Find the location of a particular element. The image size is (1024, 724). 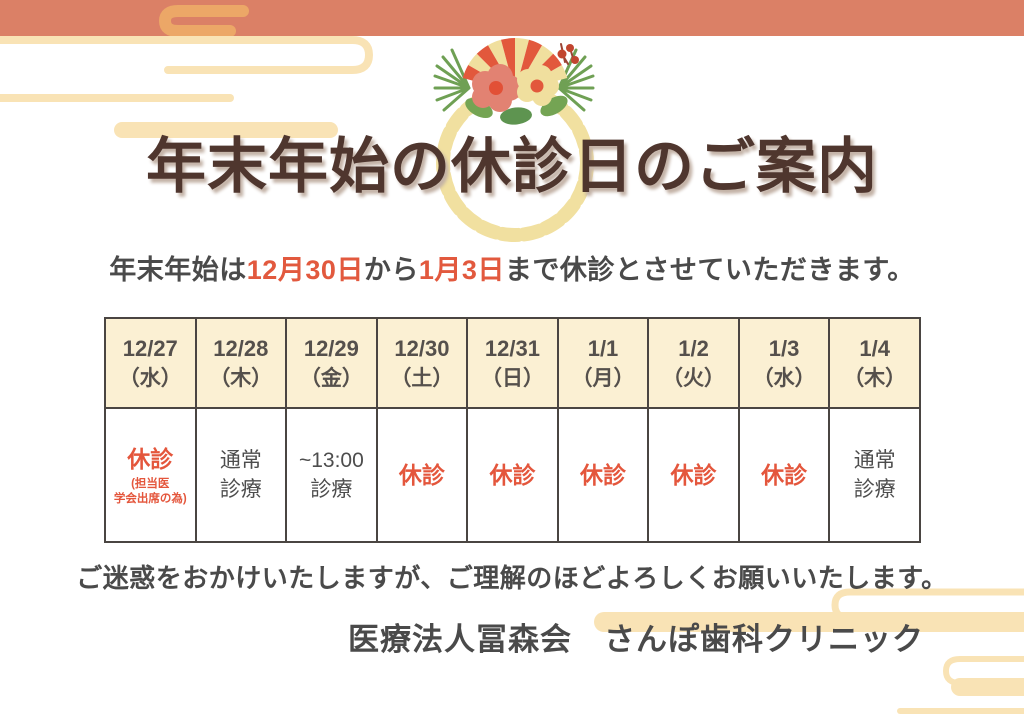

subtitle-start-date: 12月30日 is located at coordinates (305, 270).